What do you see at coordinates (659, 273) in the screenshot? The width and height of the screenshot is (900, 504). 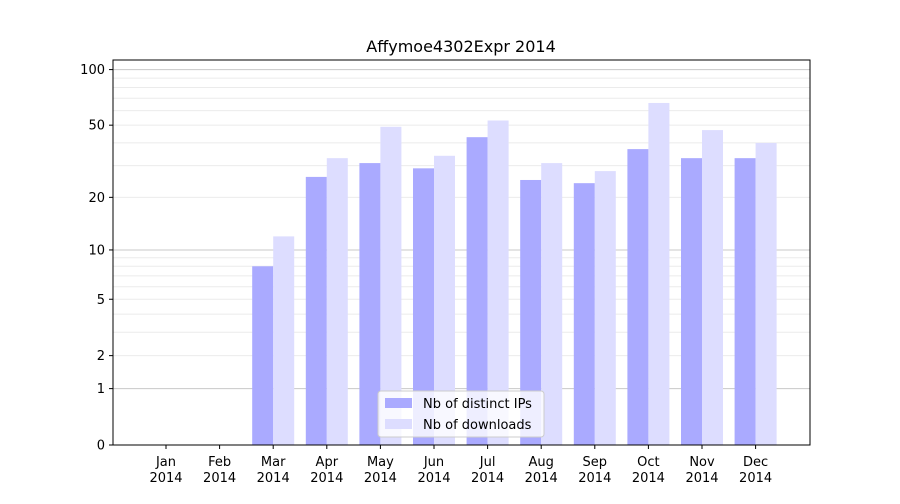 I see `bar-downloads-oct` at bounding box center [659, 273].